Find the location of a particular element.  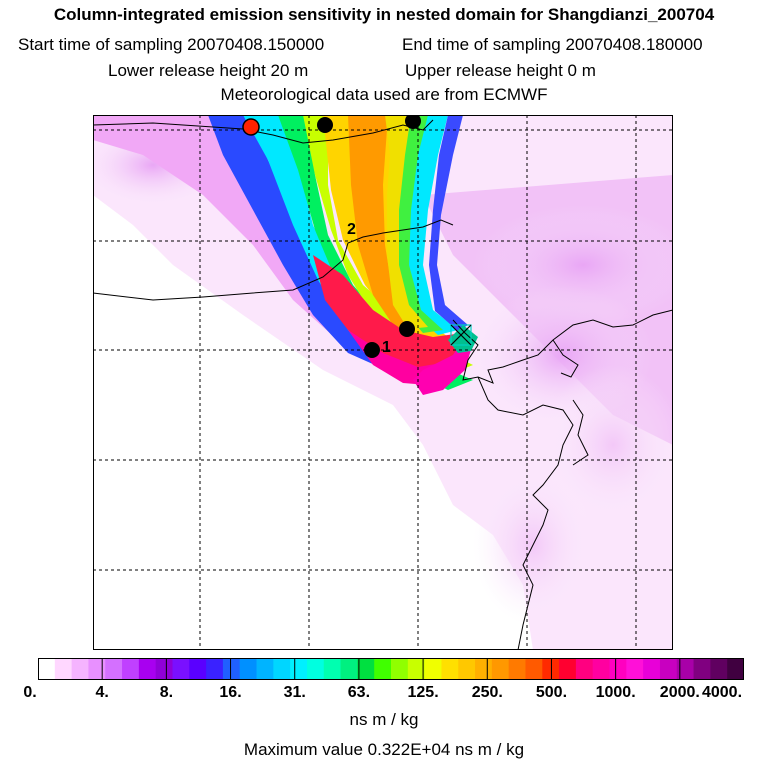

upper-release-label: Upper release height 0 m is located at coordinates (500, 70).